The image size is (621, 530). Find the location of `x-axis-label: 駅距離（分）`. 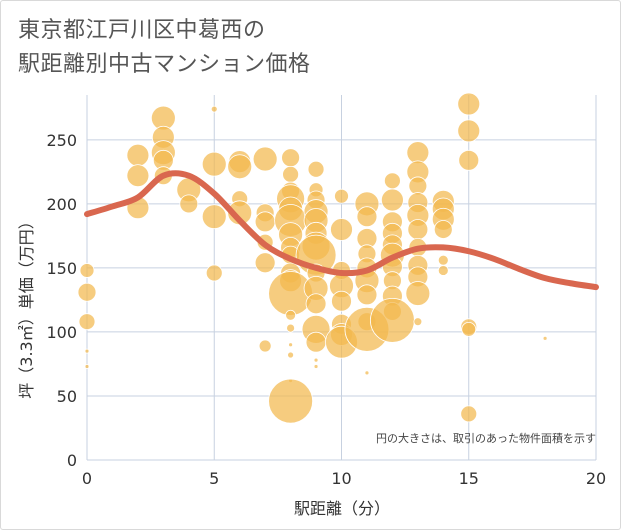

x-axis-label: 駅距離（分） is located at coordinates (342, 508).